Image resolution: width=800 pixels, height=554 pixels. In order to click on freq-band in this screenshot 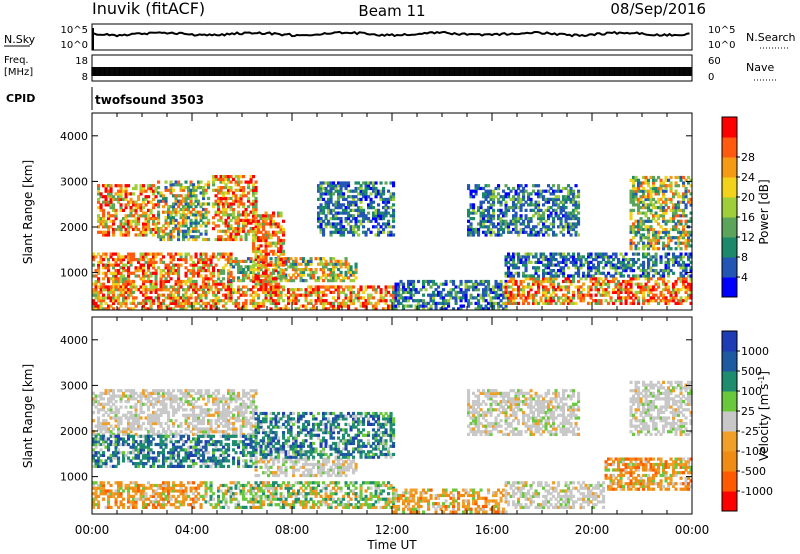, I will do `click(391, 71)`.